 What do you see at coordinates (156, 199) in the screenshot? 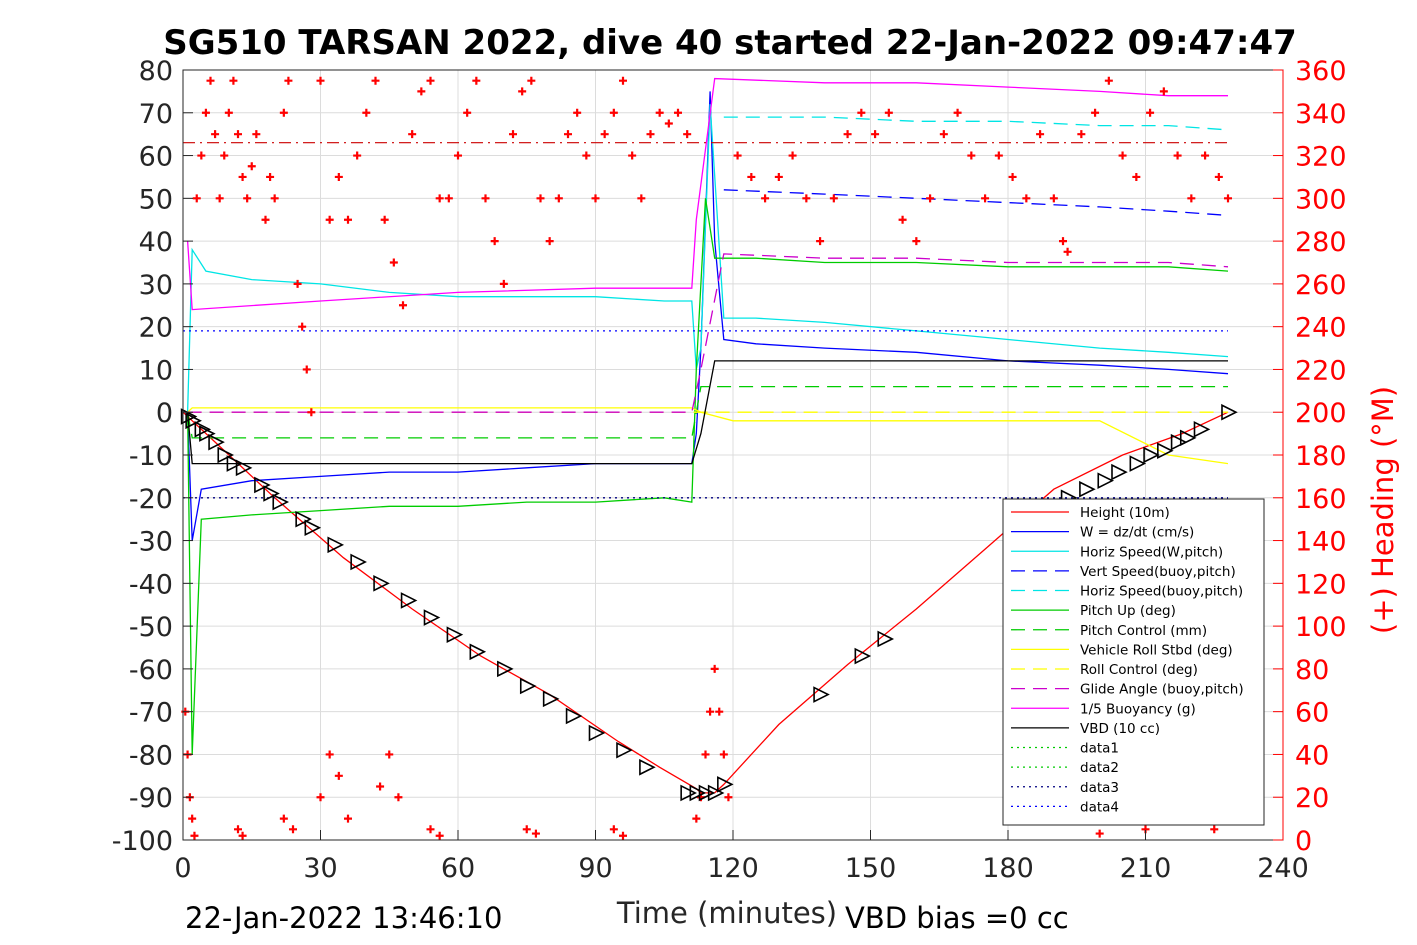
I see `y-tick-label: 50` at bounding box center [156, 199].